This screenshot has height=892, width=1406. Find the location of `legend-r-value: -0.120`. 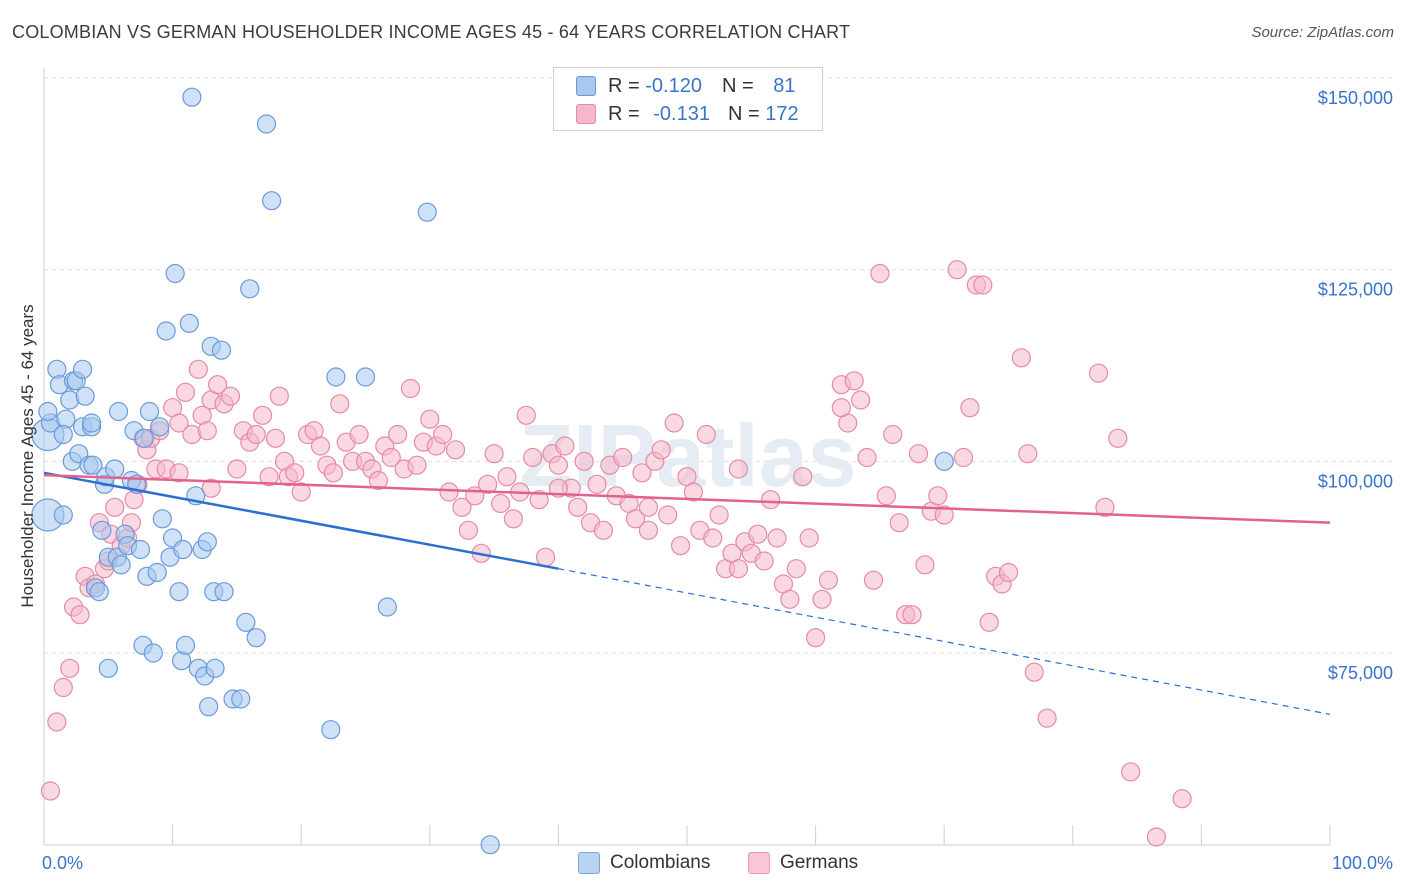

legend-r-value: -0.120 is located at coordinates (673, 85).